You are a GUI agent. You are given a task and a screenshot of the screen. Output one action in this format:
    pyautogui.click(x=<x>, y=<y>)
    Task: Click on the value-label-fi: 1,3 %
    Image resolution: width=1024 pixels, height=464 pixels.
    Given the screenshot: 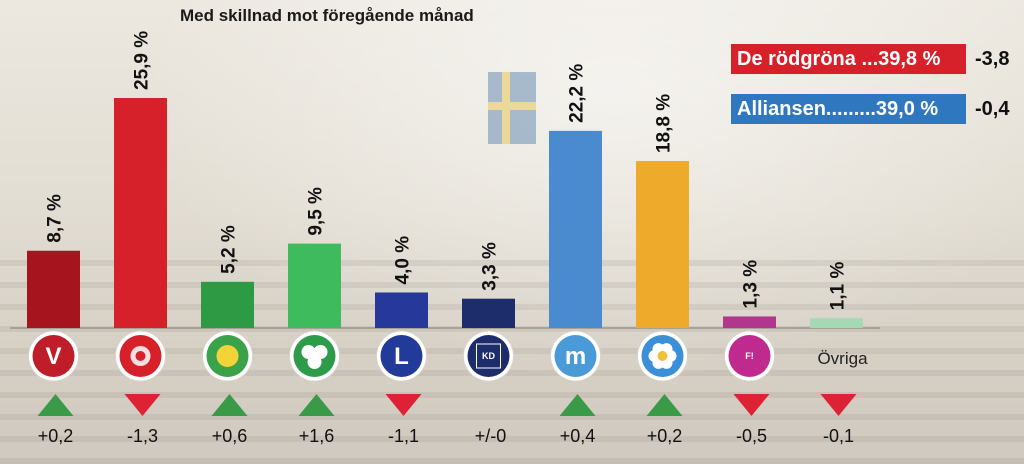 What is the action you would take?
    pyautogui.click(x=751, y=284)
    